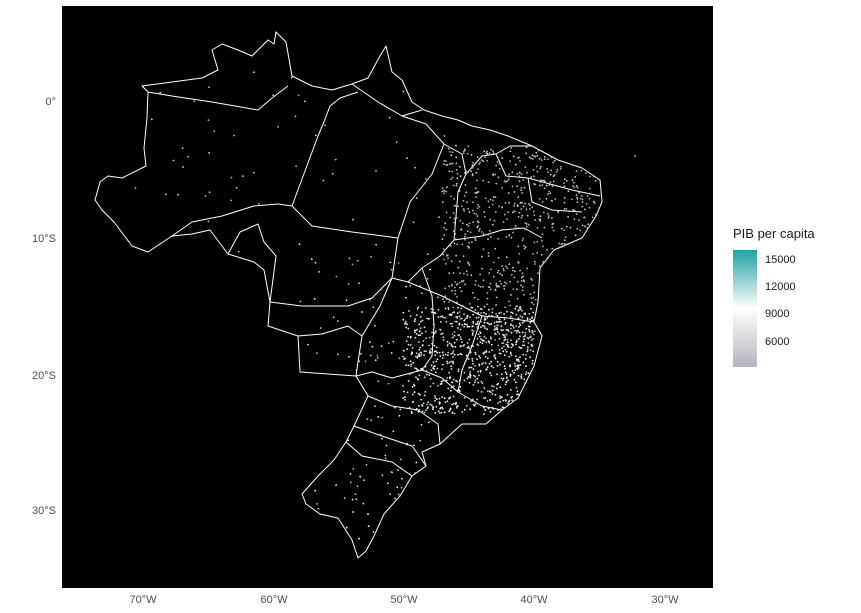 Image resolution: width=861 pixels, height=613 pixels. What do you see at coordinates (379, 459) in the screenshot?
I see `state-boundary` at bounding box center [379, 459].